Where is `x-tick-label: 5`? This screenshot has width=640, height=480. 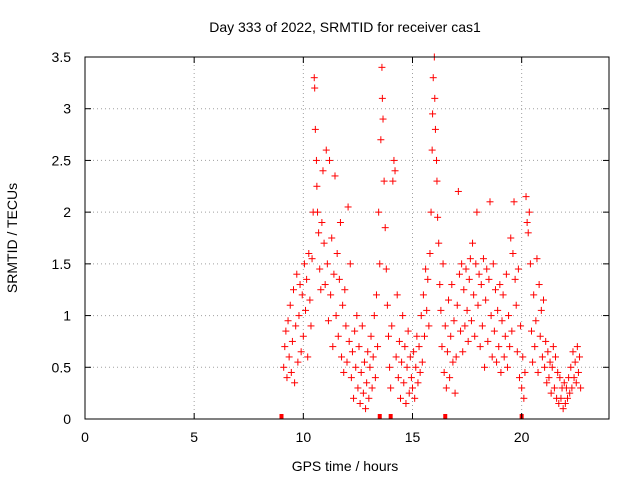 x-tick-label: 5 is located at coordinates (194, 437).